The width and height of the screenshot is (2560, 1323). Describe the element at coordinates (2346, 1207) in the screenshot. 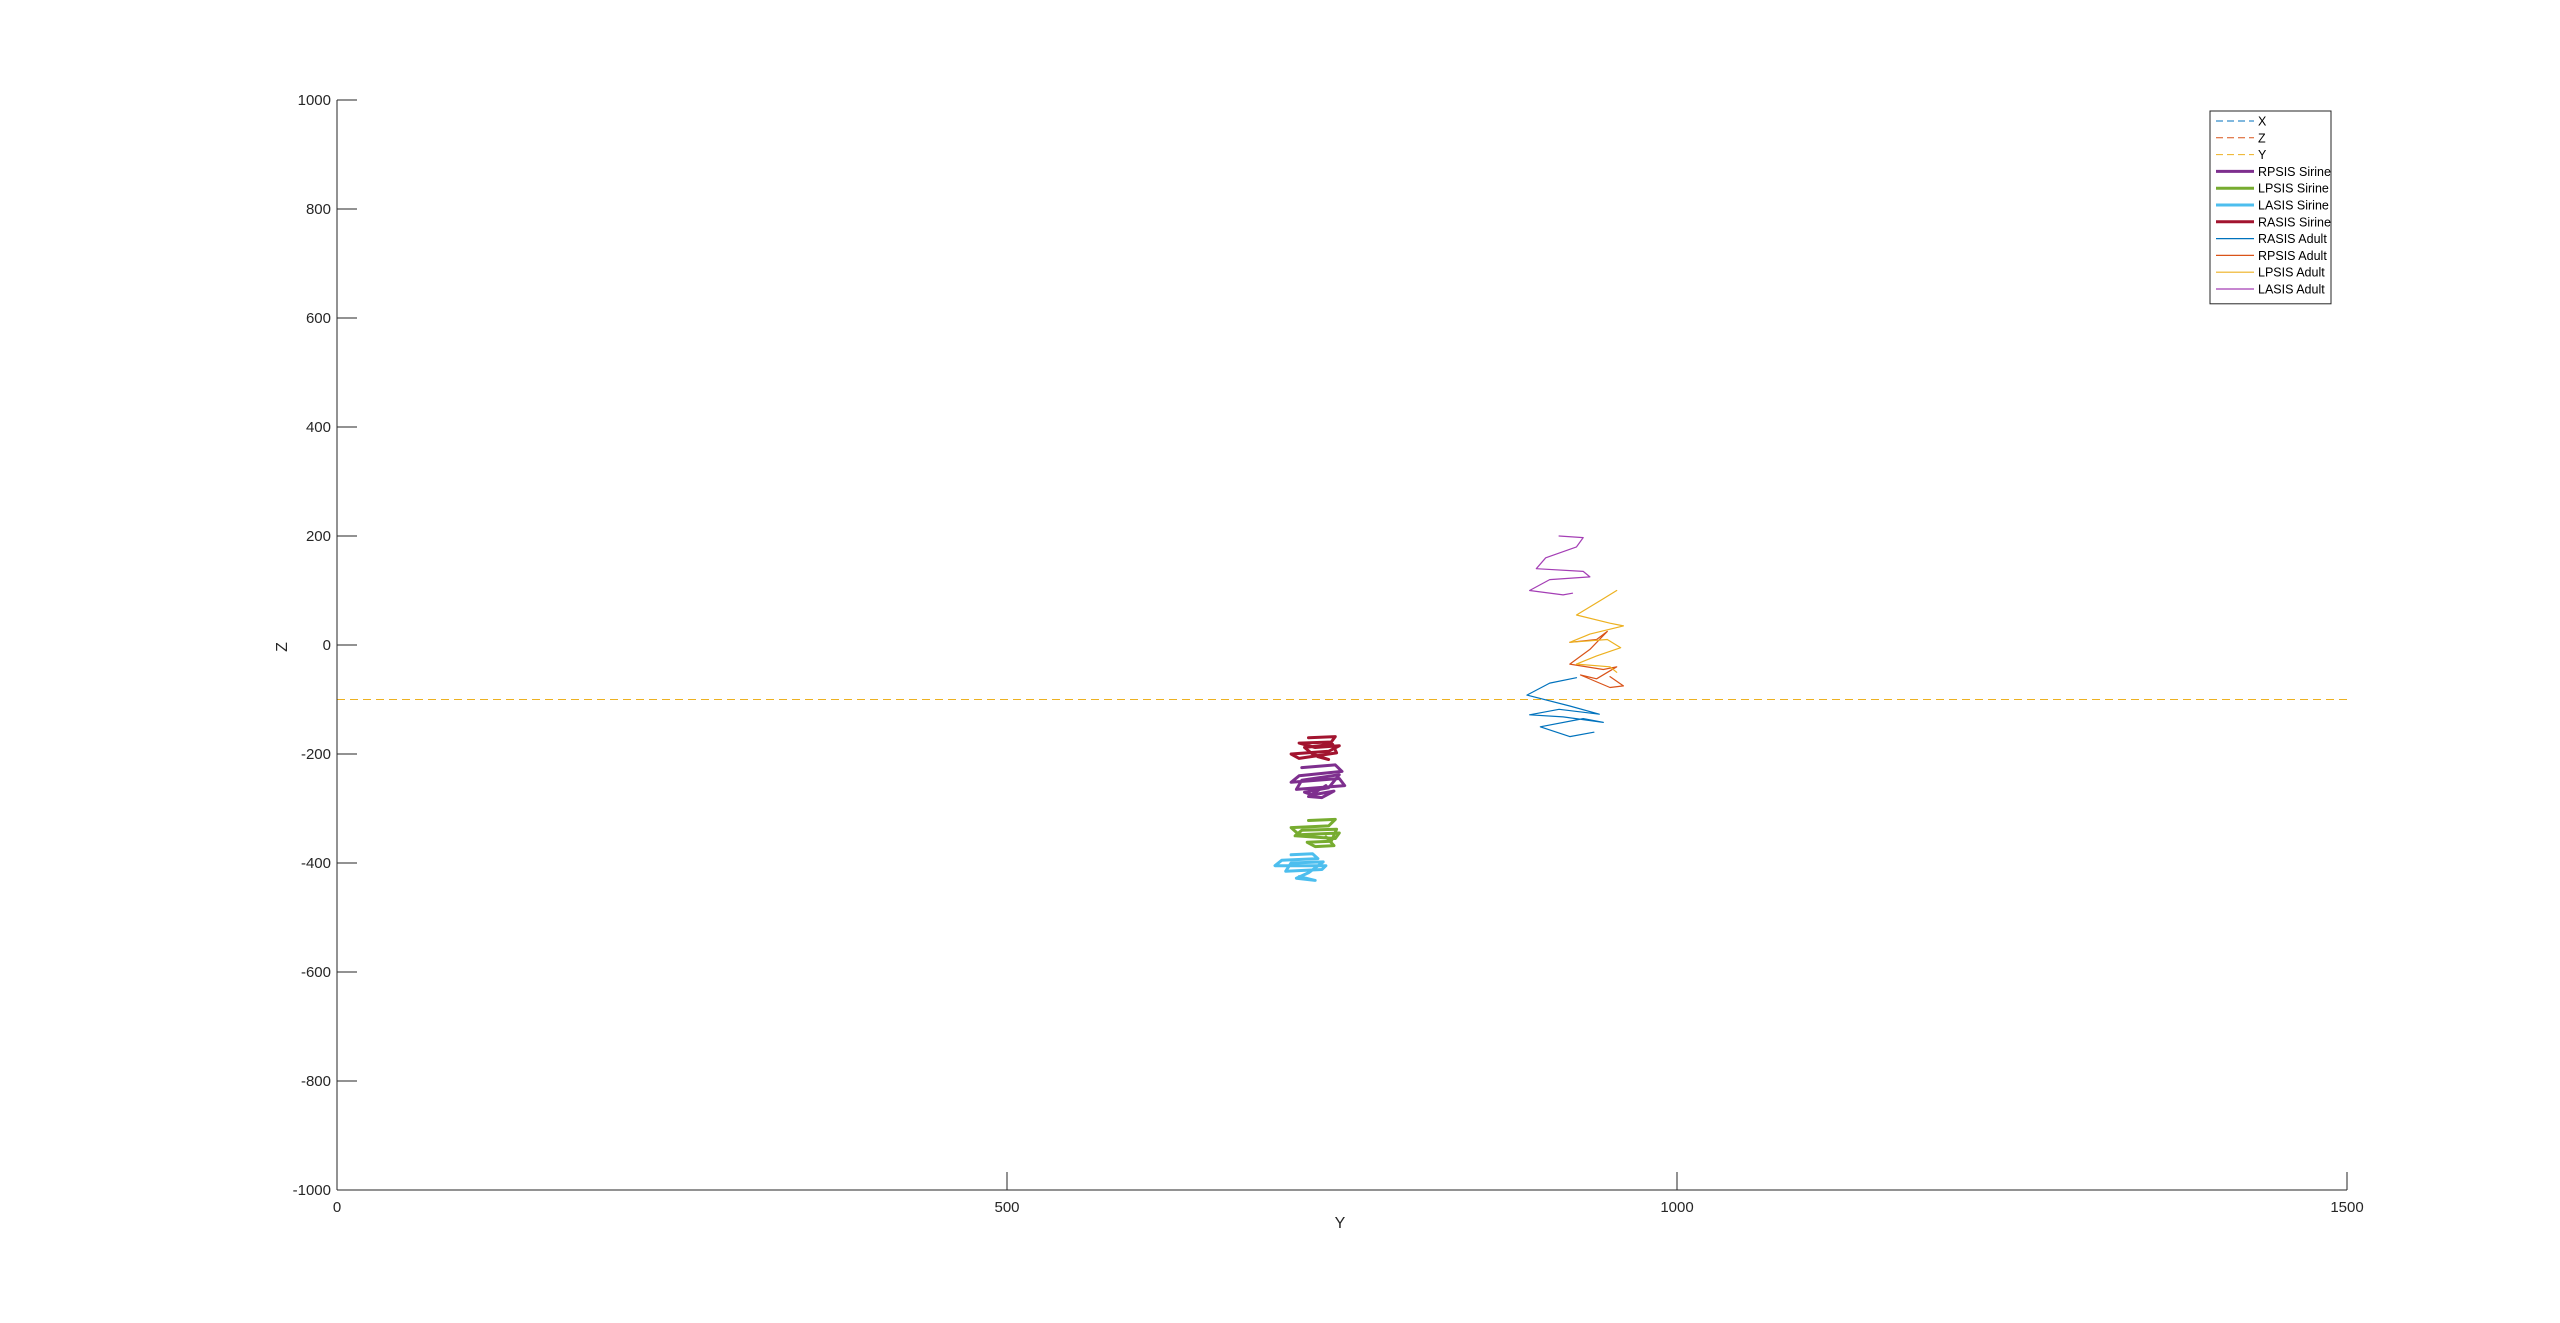

I see `x-tick-label-3: 1500` at that location.